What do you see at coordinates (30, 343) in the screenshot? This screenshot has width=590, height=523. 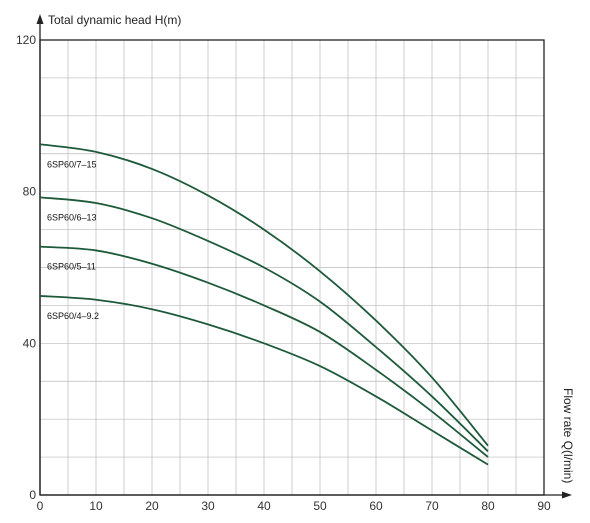 I see `y-tick-label: 40` at bounding box center [30, 343].